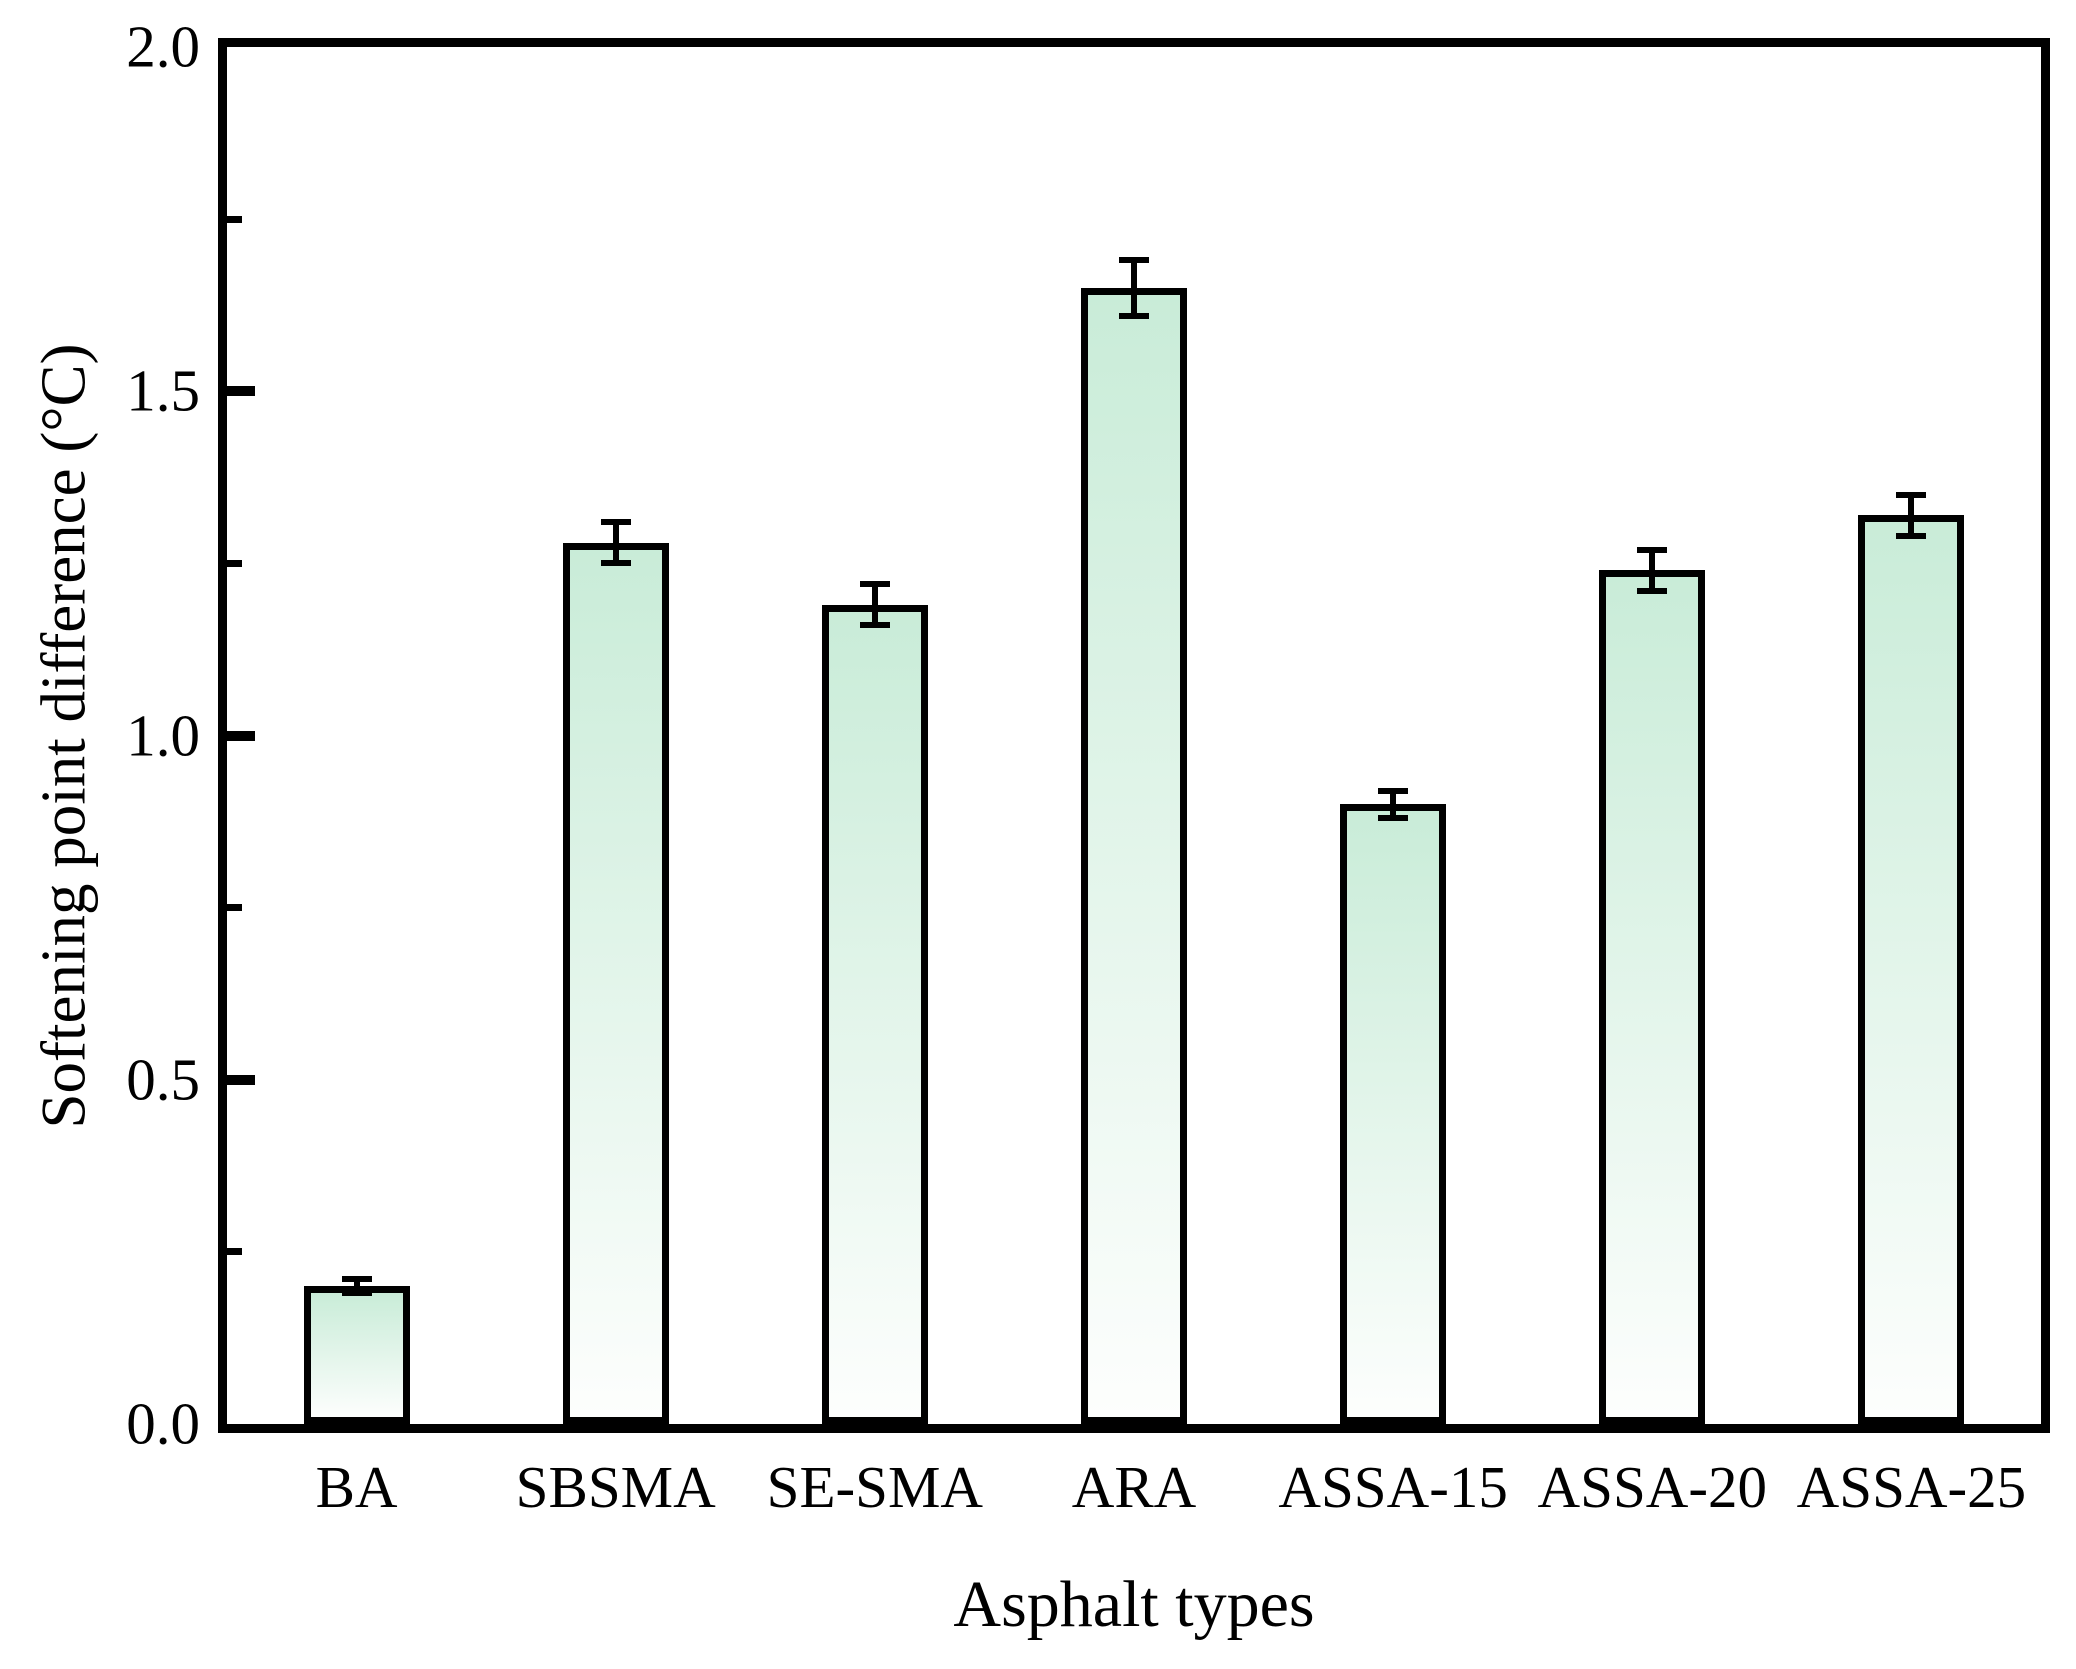 This screenshot has height=1669, width=2076. What do you see at coordinates (100, 735) in the screenshot?
I see `y-tick-labels: 0.0 0.5 1.0 1.5 2.0` at bounding box center [100, 735].